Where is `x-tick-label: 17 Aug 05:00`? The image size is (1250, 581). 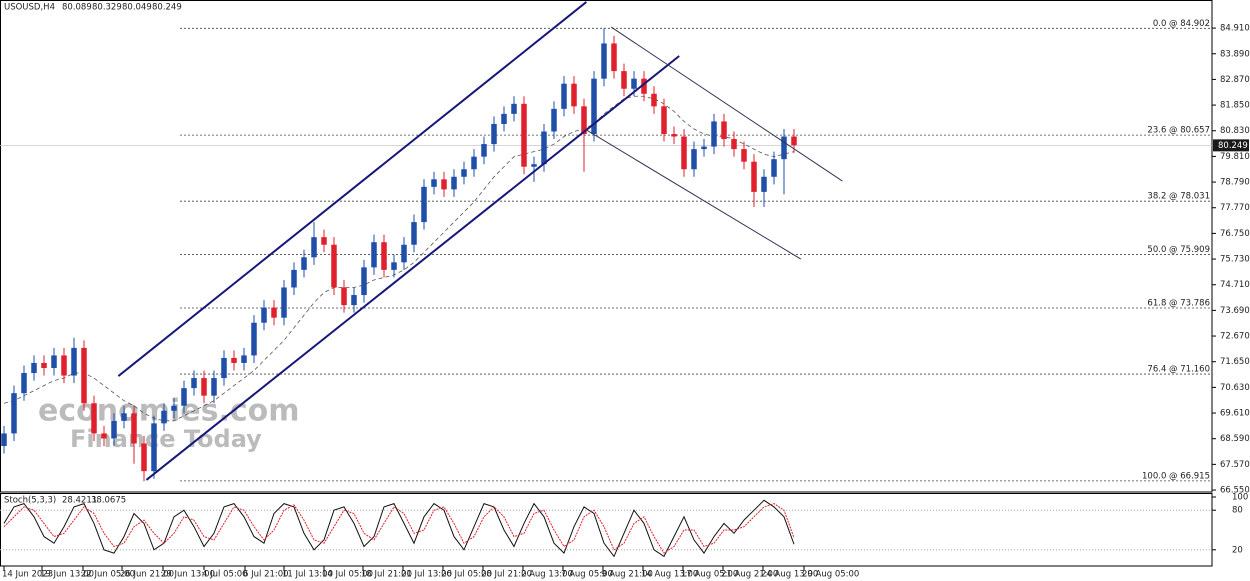
x-tick-label: 17 Aug 05:00 is located at coordinates (709, 575).